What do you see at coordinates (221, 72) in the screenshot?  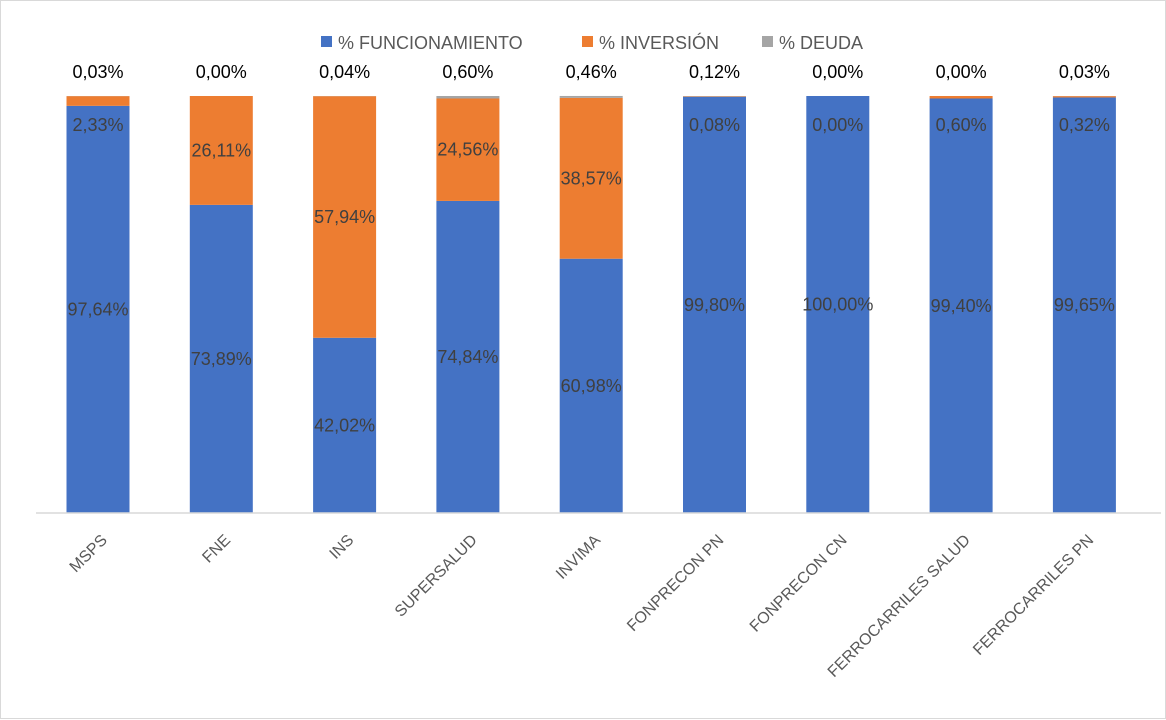 I see `data-label-2-1: 0,00%` at bounding box center [221, 72].